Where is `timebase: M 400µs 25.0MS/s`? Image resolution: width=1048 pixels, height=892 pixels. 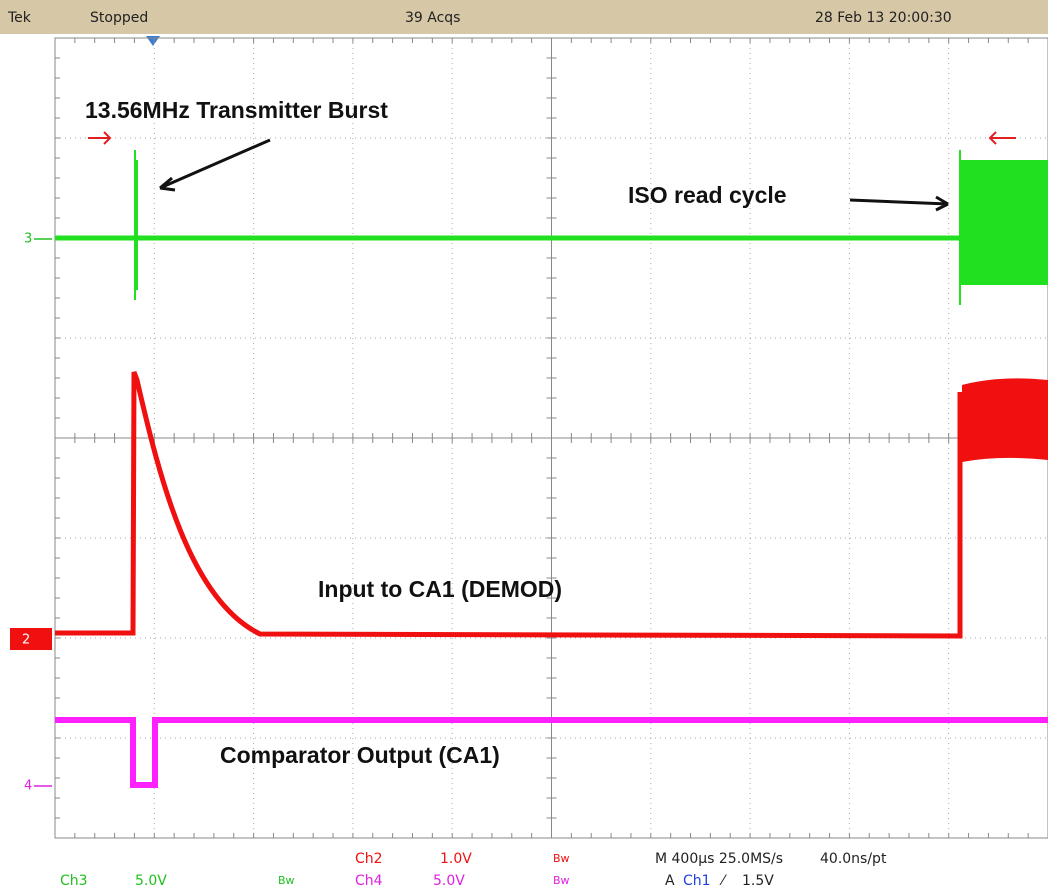 timebase: M 400µs 25.0MS/s is located at coordinates (719, 859).